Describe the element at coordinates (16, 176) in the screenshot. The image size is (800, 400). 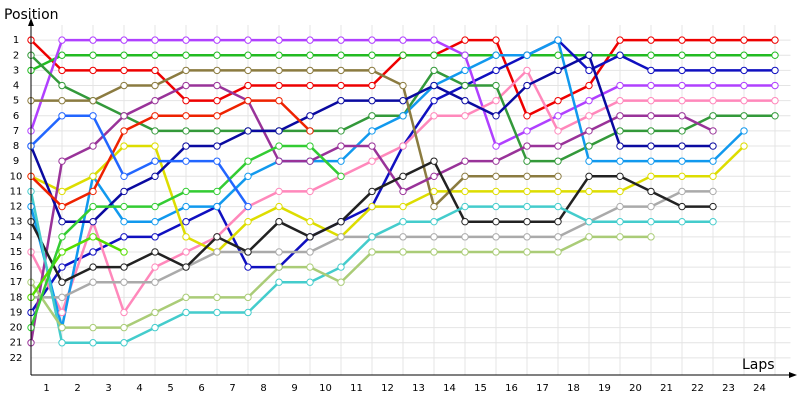
I see `y-tick-label: 10` at that location.